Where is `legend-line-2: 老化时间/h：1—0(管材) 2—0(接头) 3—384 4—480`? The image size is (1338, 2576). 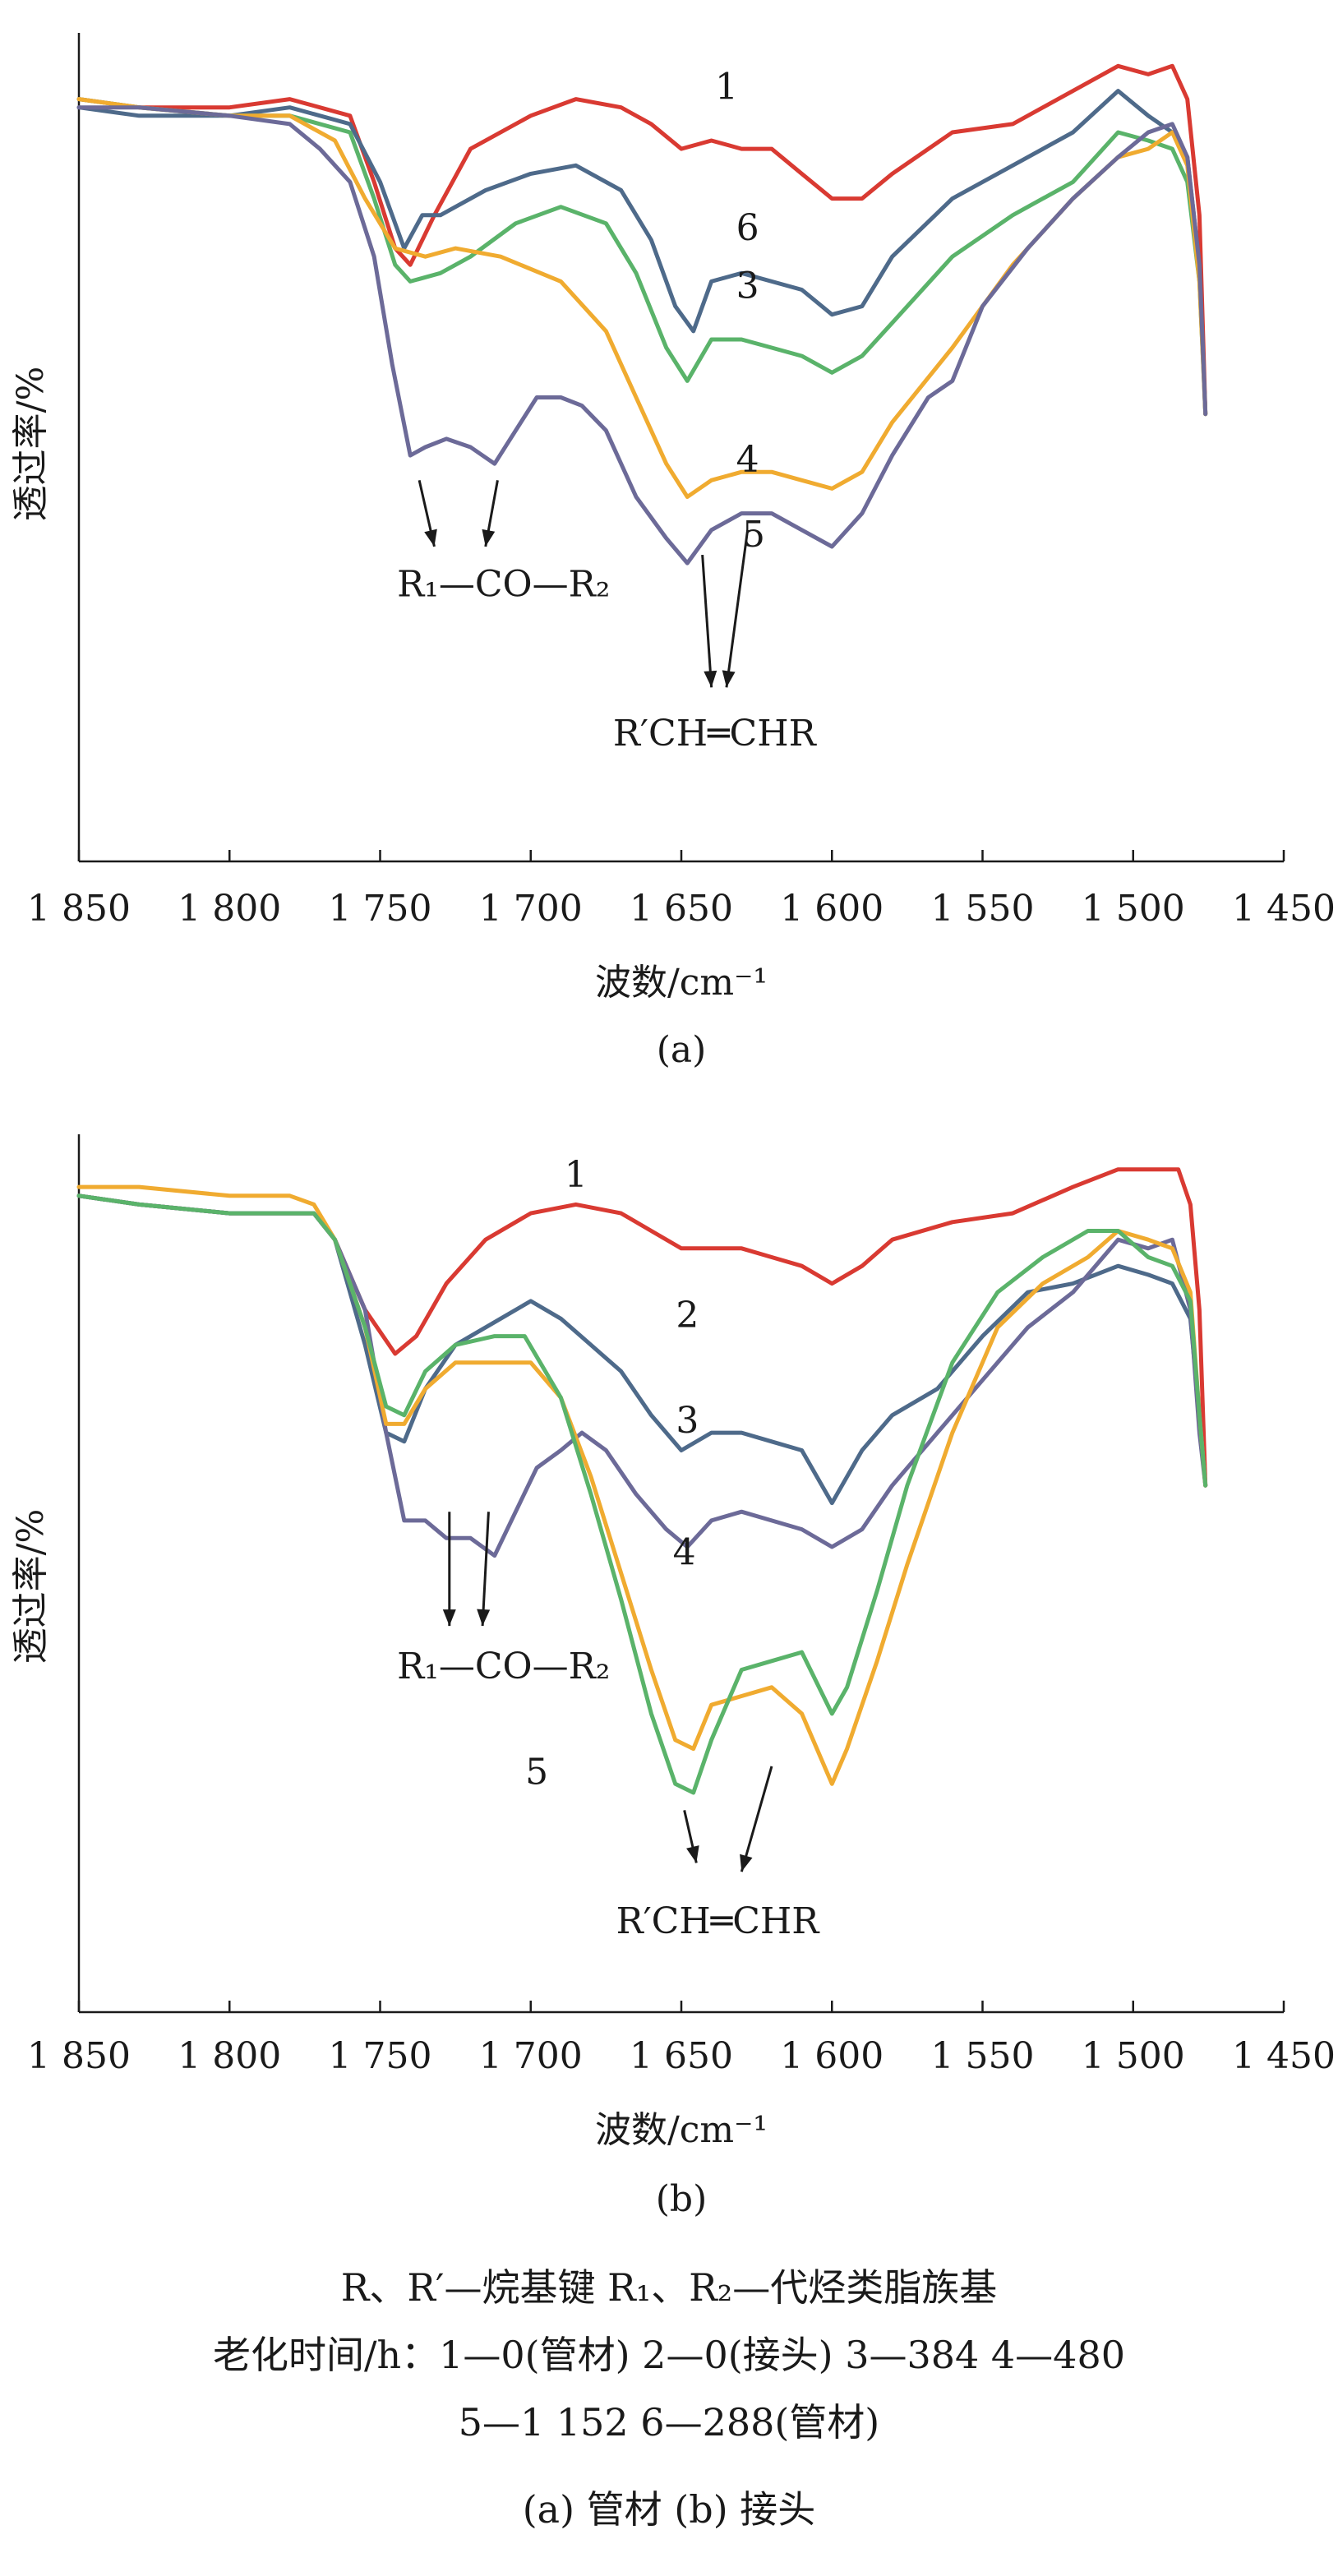 legend-line-2: 老化时间/h：1—0(管材) 2—0(接头) 3—384 4—480 is located at coordinates (669, 2355).